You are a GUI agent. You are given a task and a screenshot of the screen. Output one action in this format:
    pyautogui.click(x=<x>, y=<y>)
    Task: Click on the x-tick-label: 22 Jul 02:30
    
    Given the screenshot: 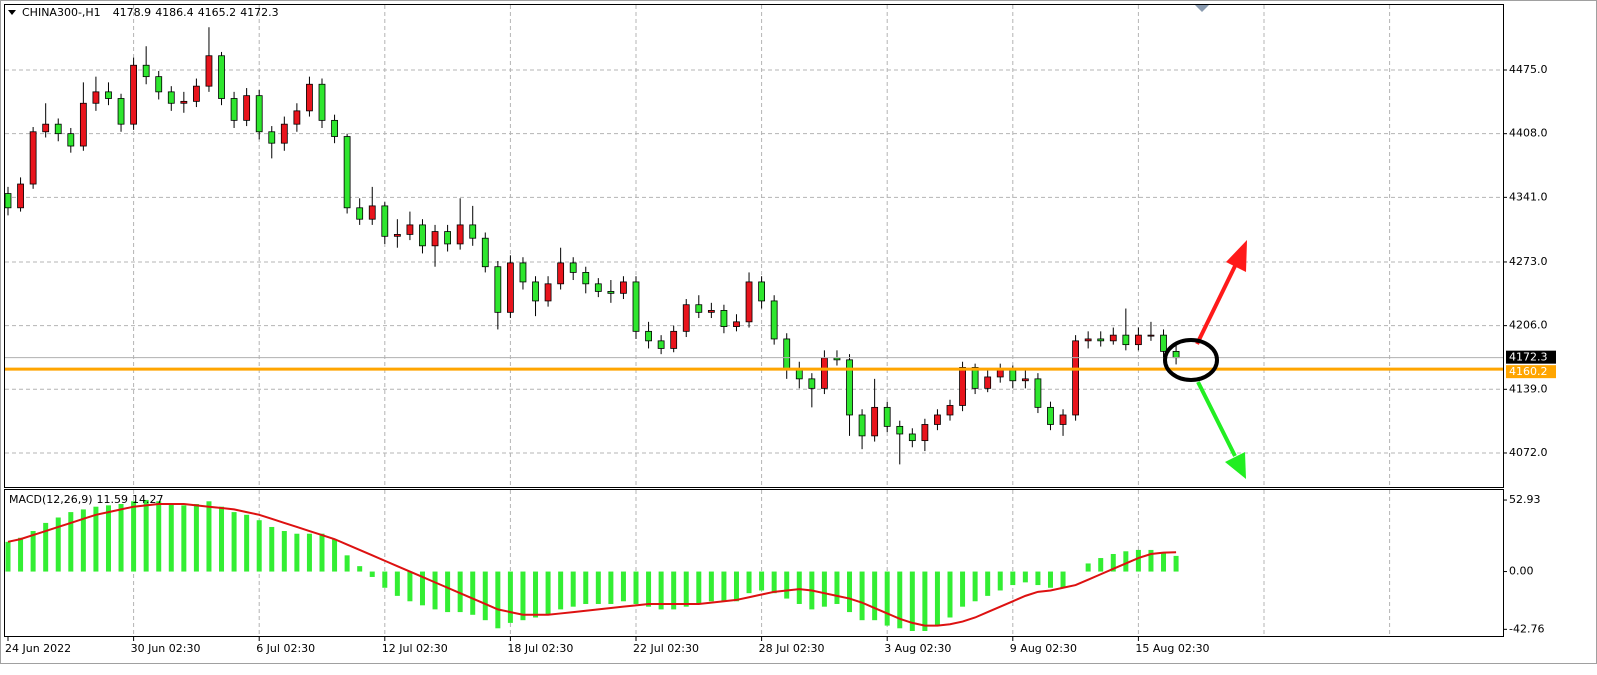 What is the action you would take?
    pyautogui.click(x=666, y=648)
    